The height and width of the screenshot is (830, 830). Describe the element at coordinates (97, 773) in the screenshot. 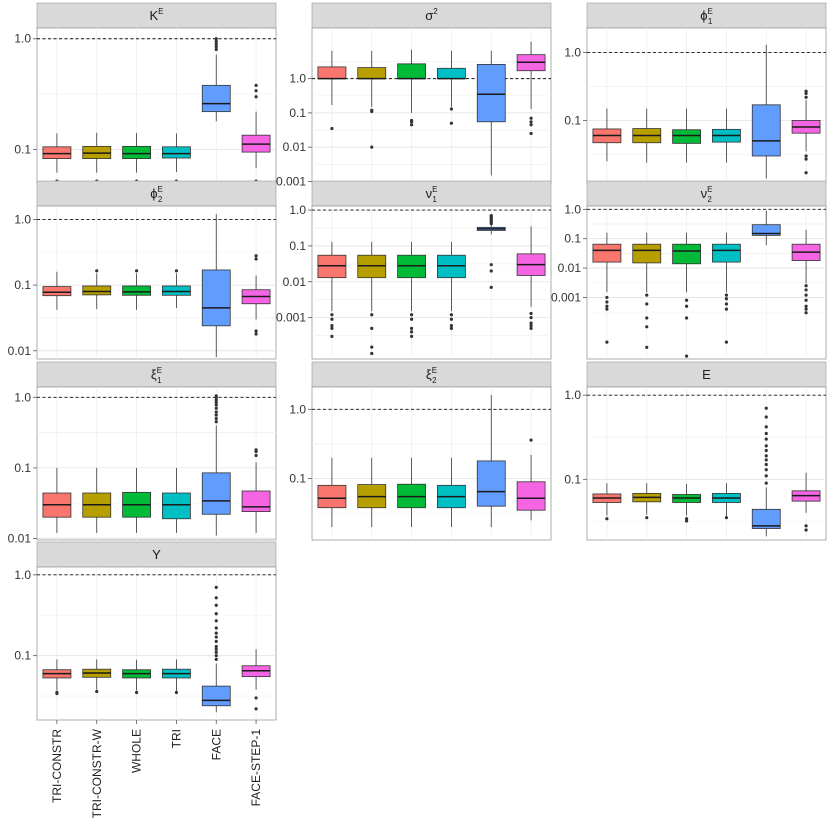

I see `x-tick-label: TRI-CONSTR-W` at that location.